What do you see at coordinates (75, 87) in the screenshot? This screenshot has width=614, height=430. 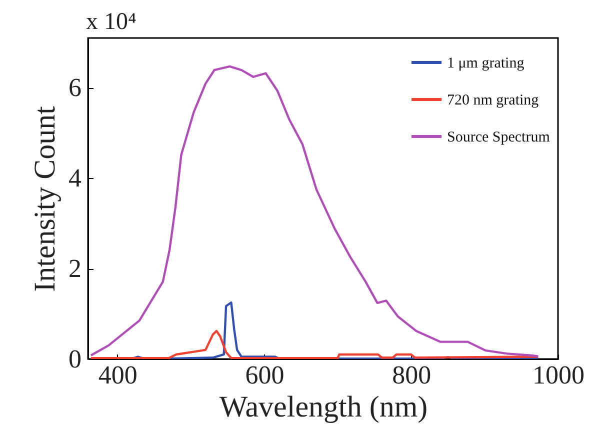 I see `y-tick-label: 6` at bounding box center [75, 87].